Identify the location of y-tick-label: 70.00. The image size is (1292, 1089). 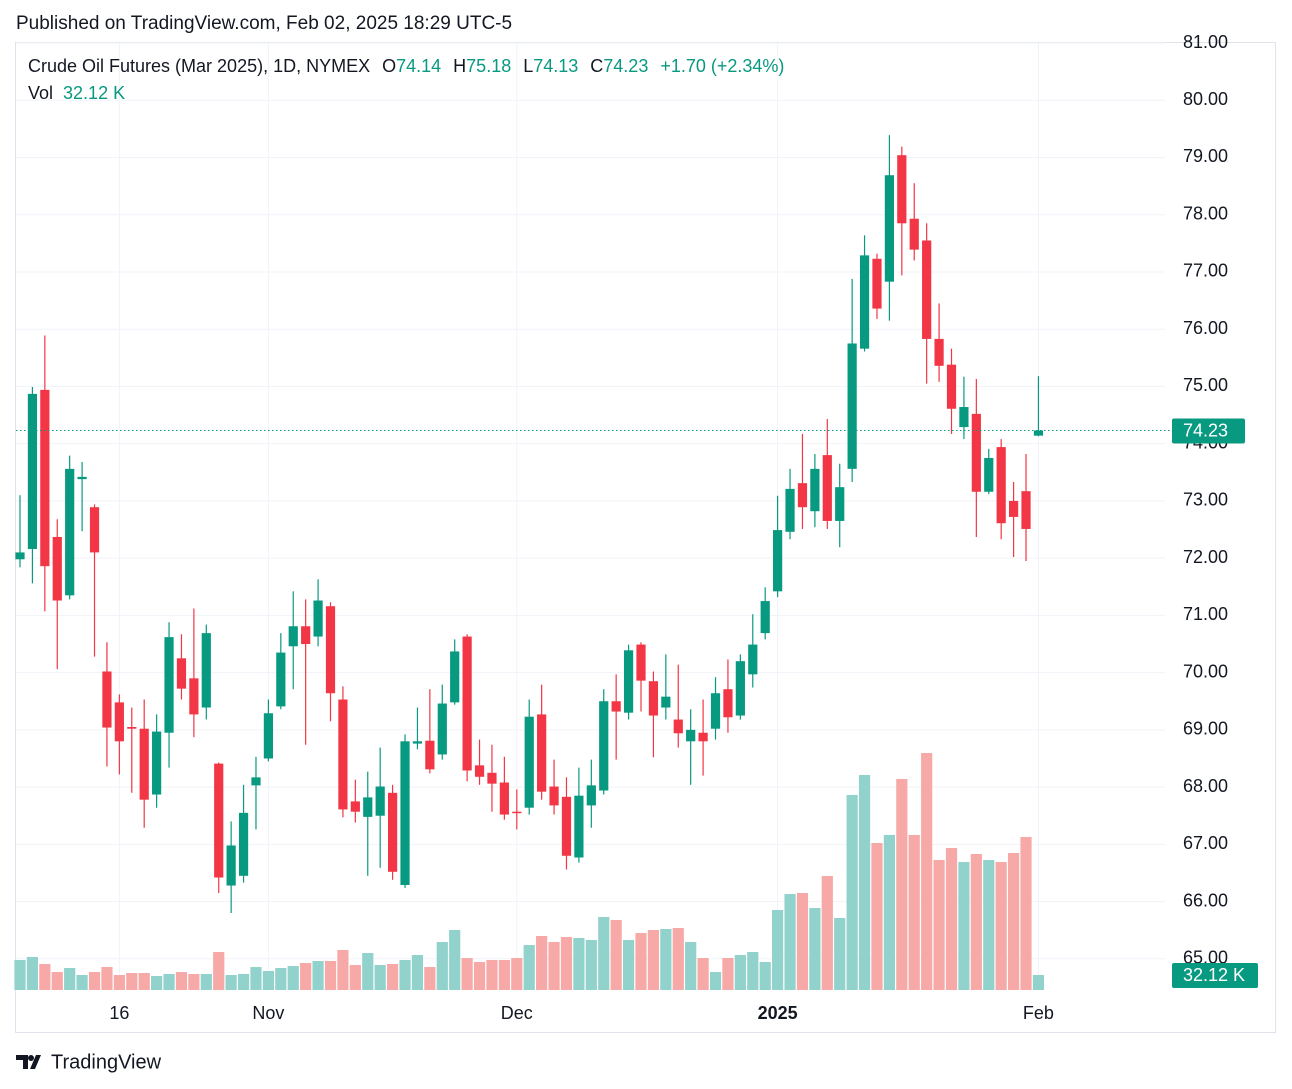
(1205, 671).